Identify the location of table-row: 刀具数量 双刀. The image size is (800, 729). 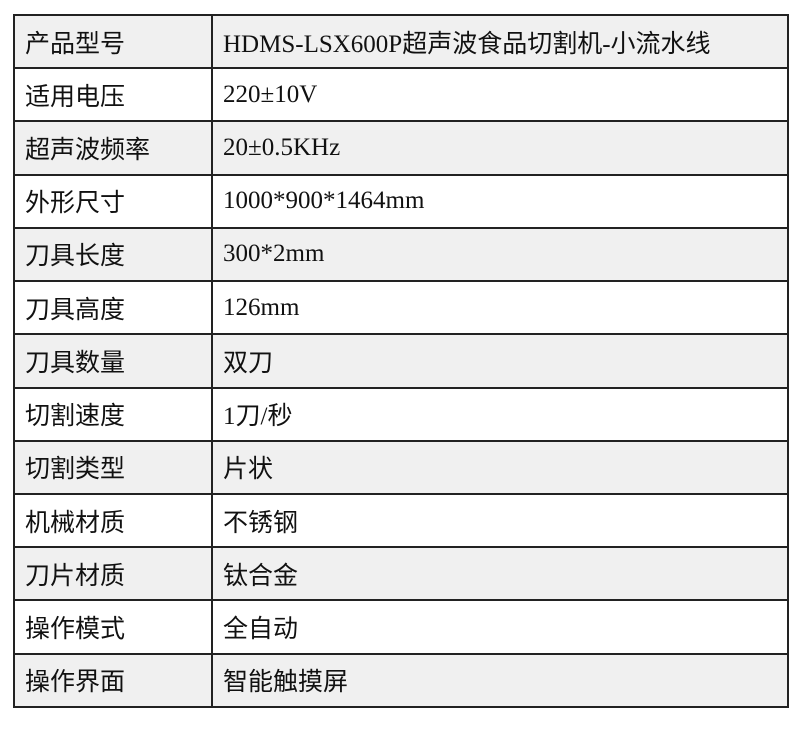
(401, 361).